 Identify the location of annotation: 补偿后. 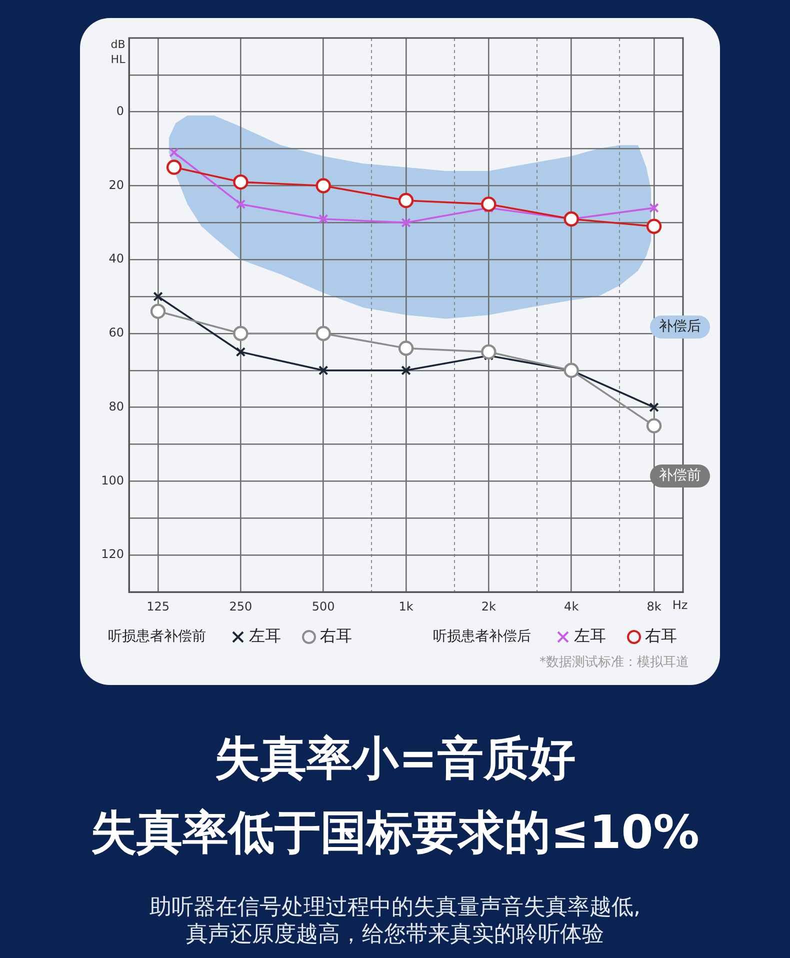
(680, 326).